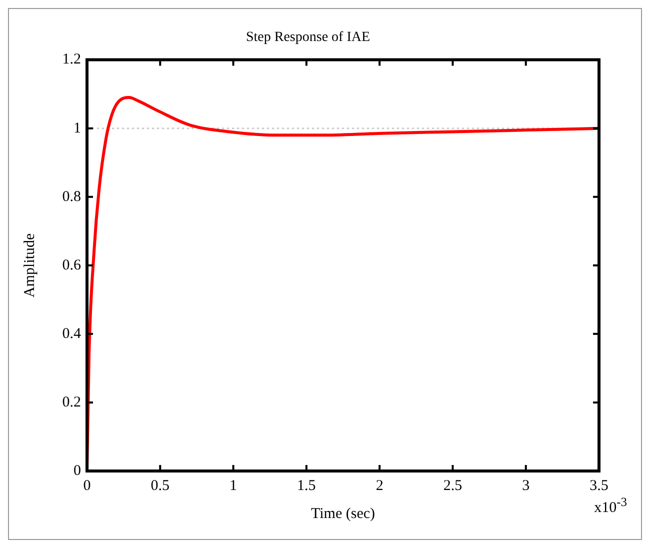  I want to click on chart-title: Step Response of IAE, so click(308, 38).